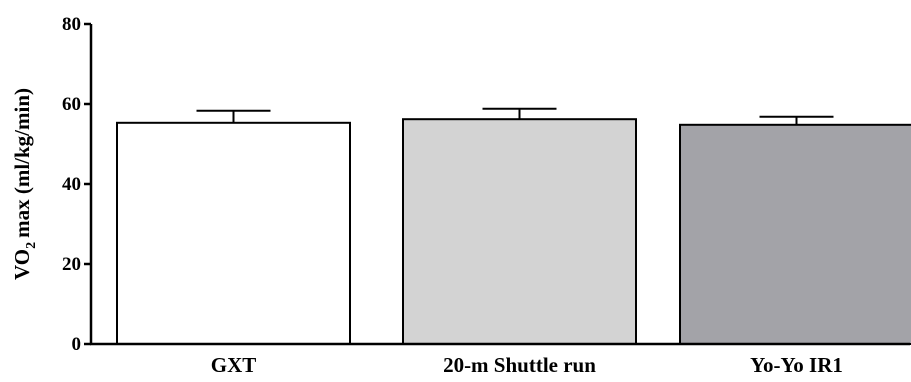 The image size is (911, 382). Describe the element at coordinates (22, 163) in the screenshot. I see `y-axis-title-rest: max (ml/kg/min)` at that location.